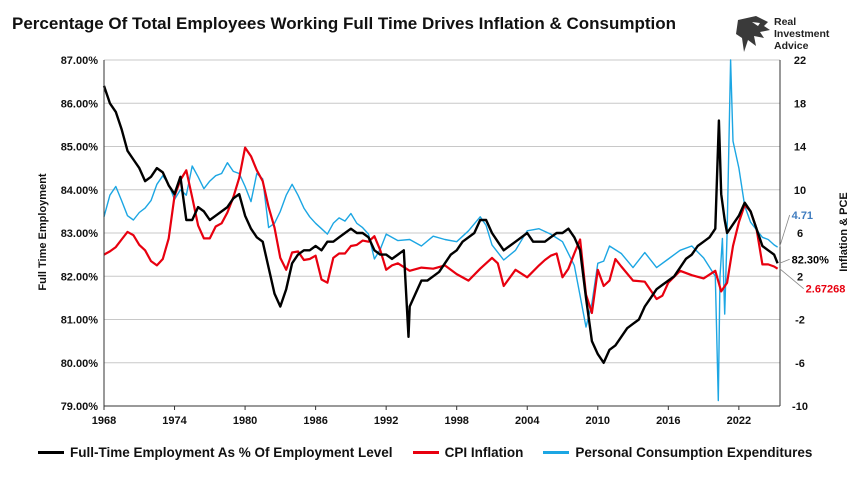 Image resolution: width=864 pixels, height=484 pixels. I want to click on legend-label: CPI Inflation, so click(484, 452).